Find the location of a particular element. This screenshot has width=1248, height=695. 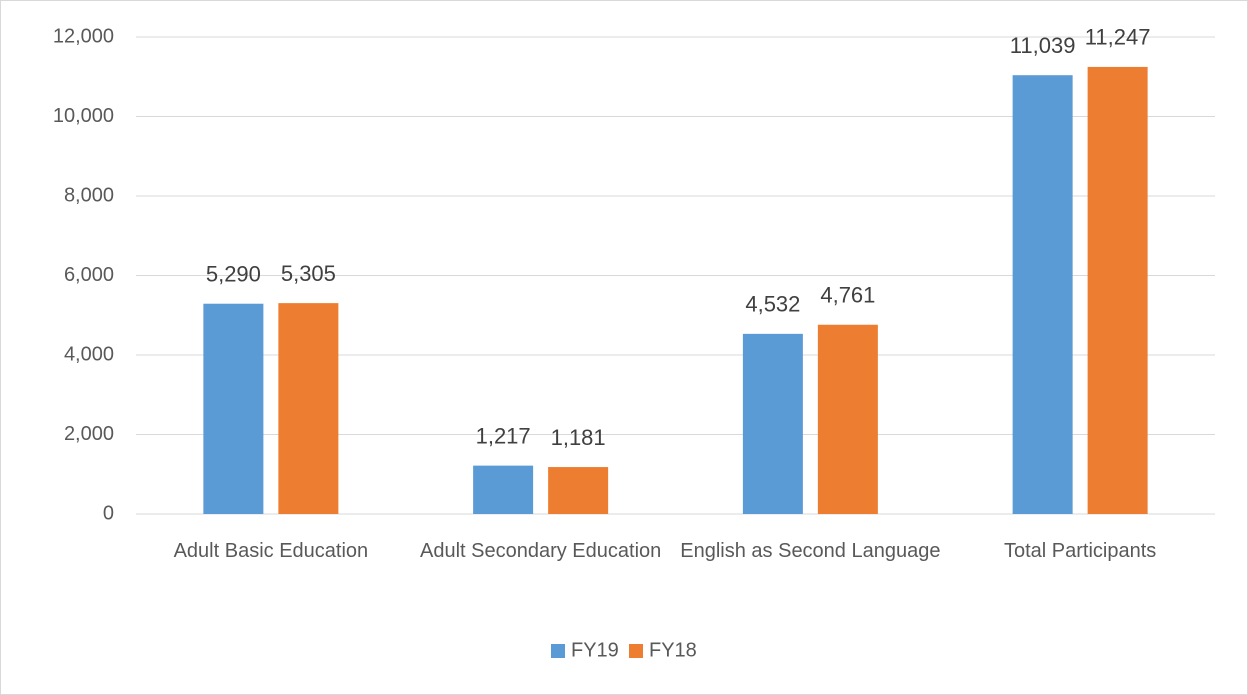

y-tick-label: 6,000 is located at coordinates (89, 275).